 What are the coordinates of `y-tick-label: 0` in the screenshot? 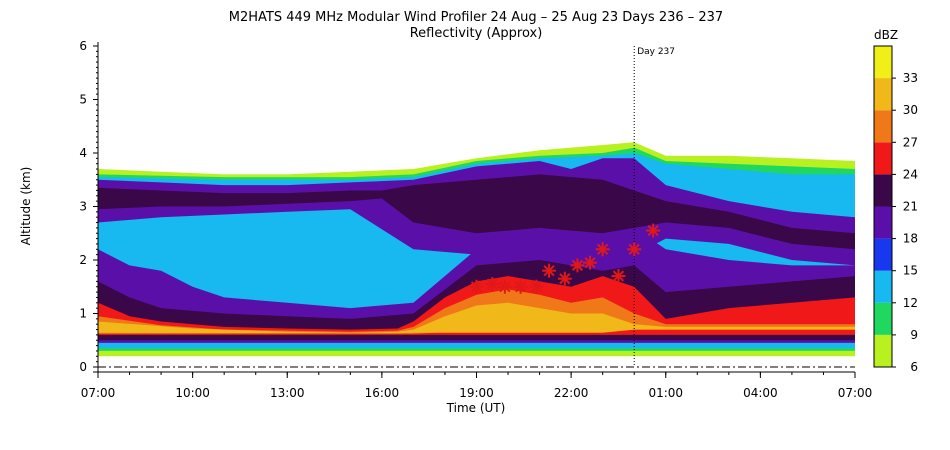 It's located at (83, 367).